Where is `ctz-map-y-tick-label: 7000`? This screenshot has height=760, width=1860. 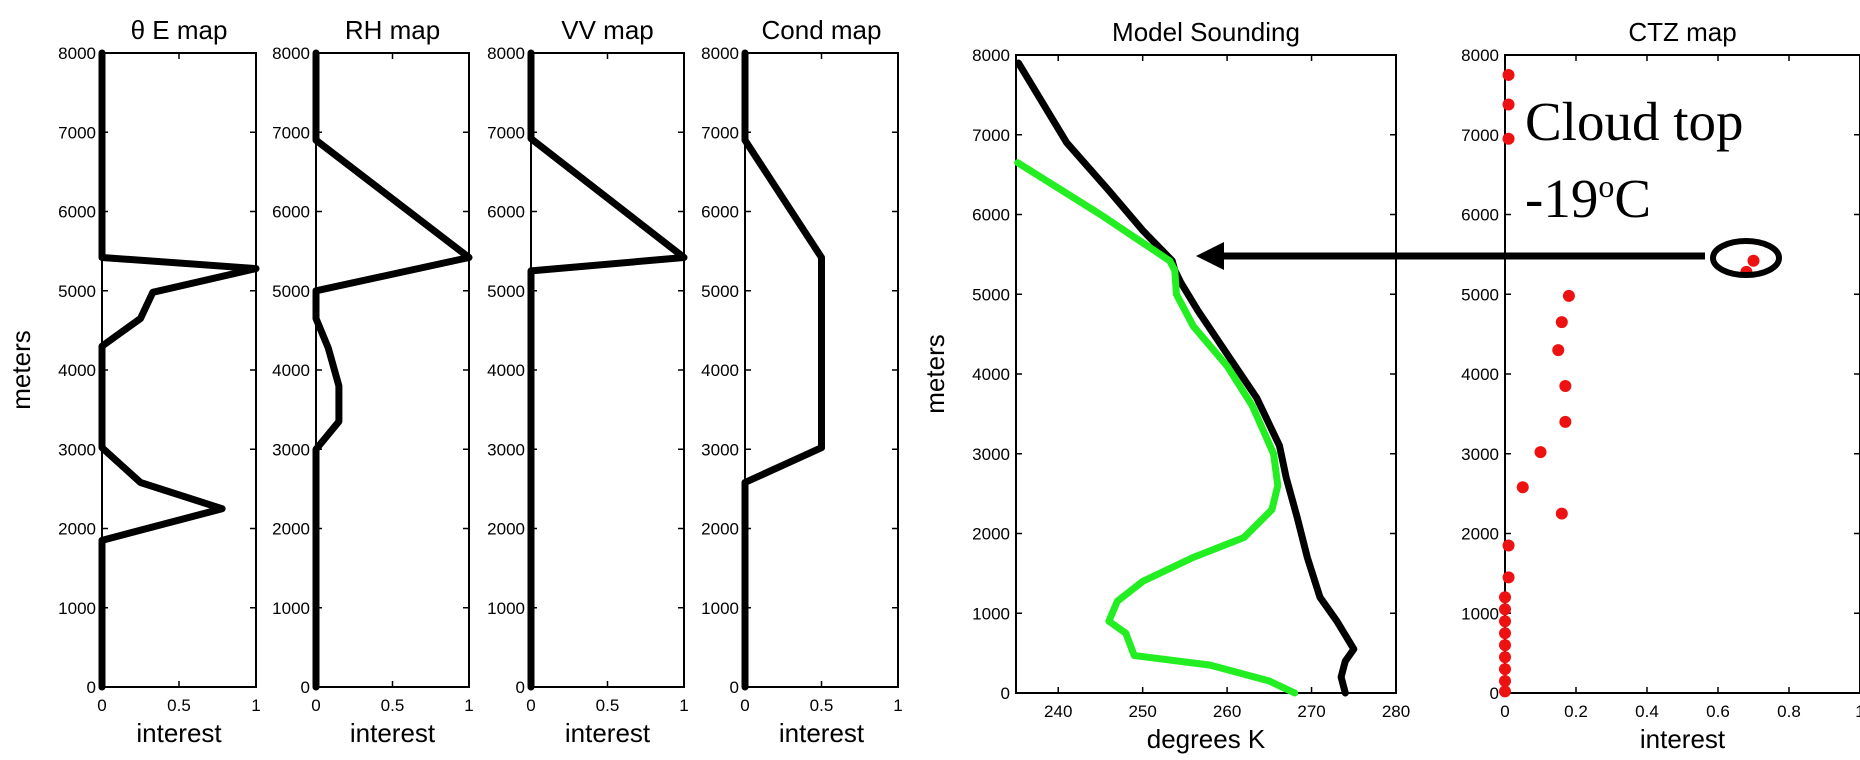
ctz-map-y-tick-label: 7000 is located at coordinates (1480, 135).